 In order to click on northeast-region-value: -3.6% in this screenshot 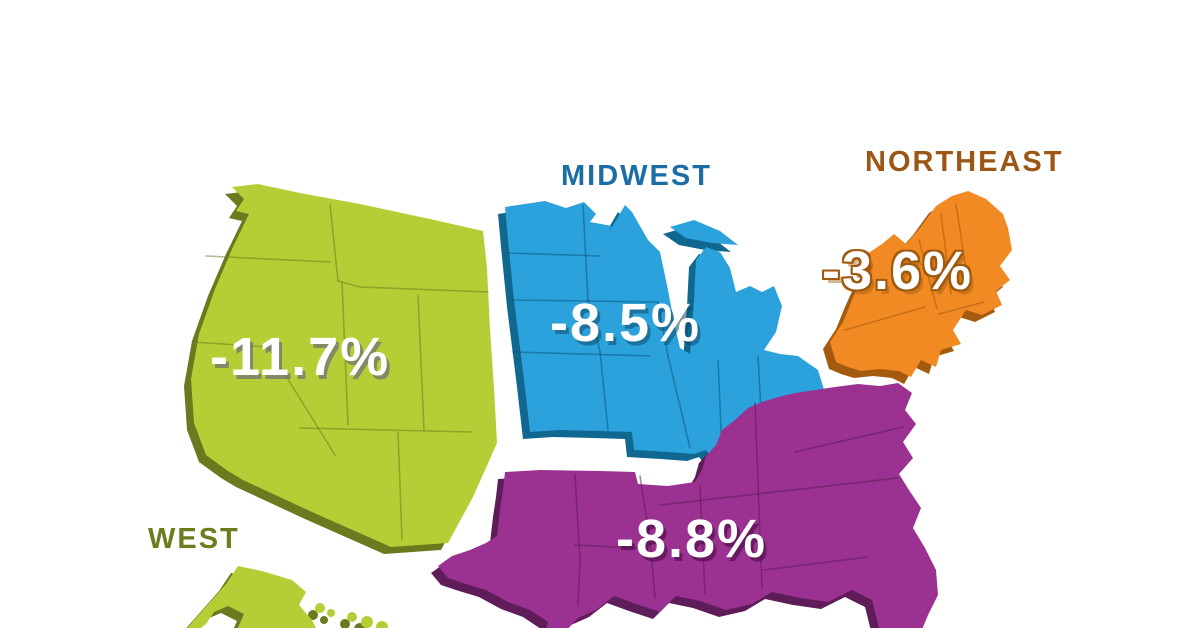, I will do `click(898, 271)`.